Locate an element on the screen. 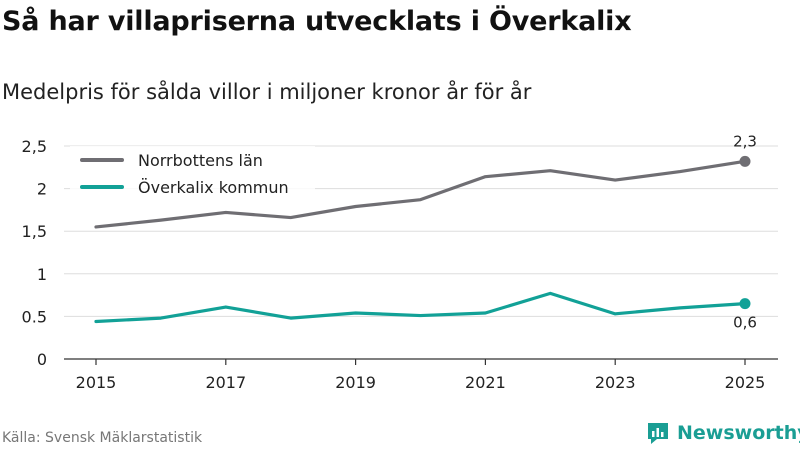 The image size is (800, 450). newsworthy-logo-icon is located at coordinates (658, 433).